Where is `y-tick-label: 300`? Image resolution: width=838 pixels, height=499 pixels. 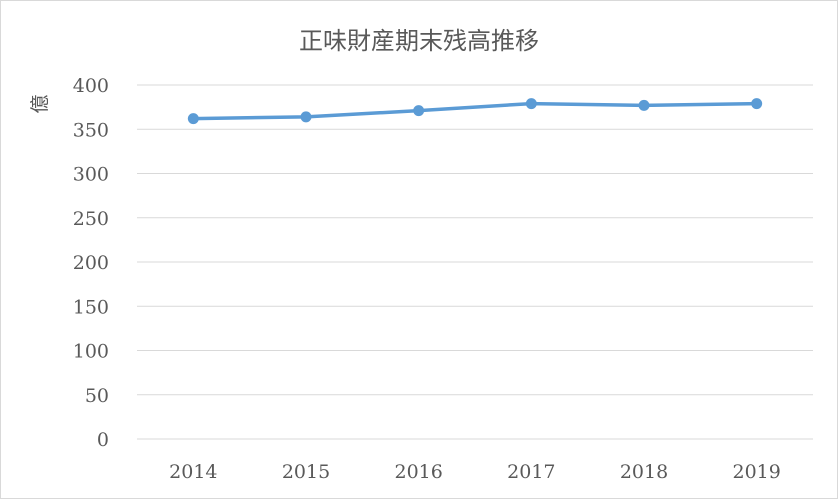
y-tick-label: 300 is located at coordinates (91, 175).